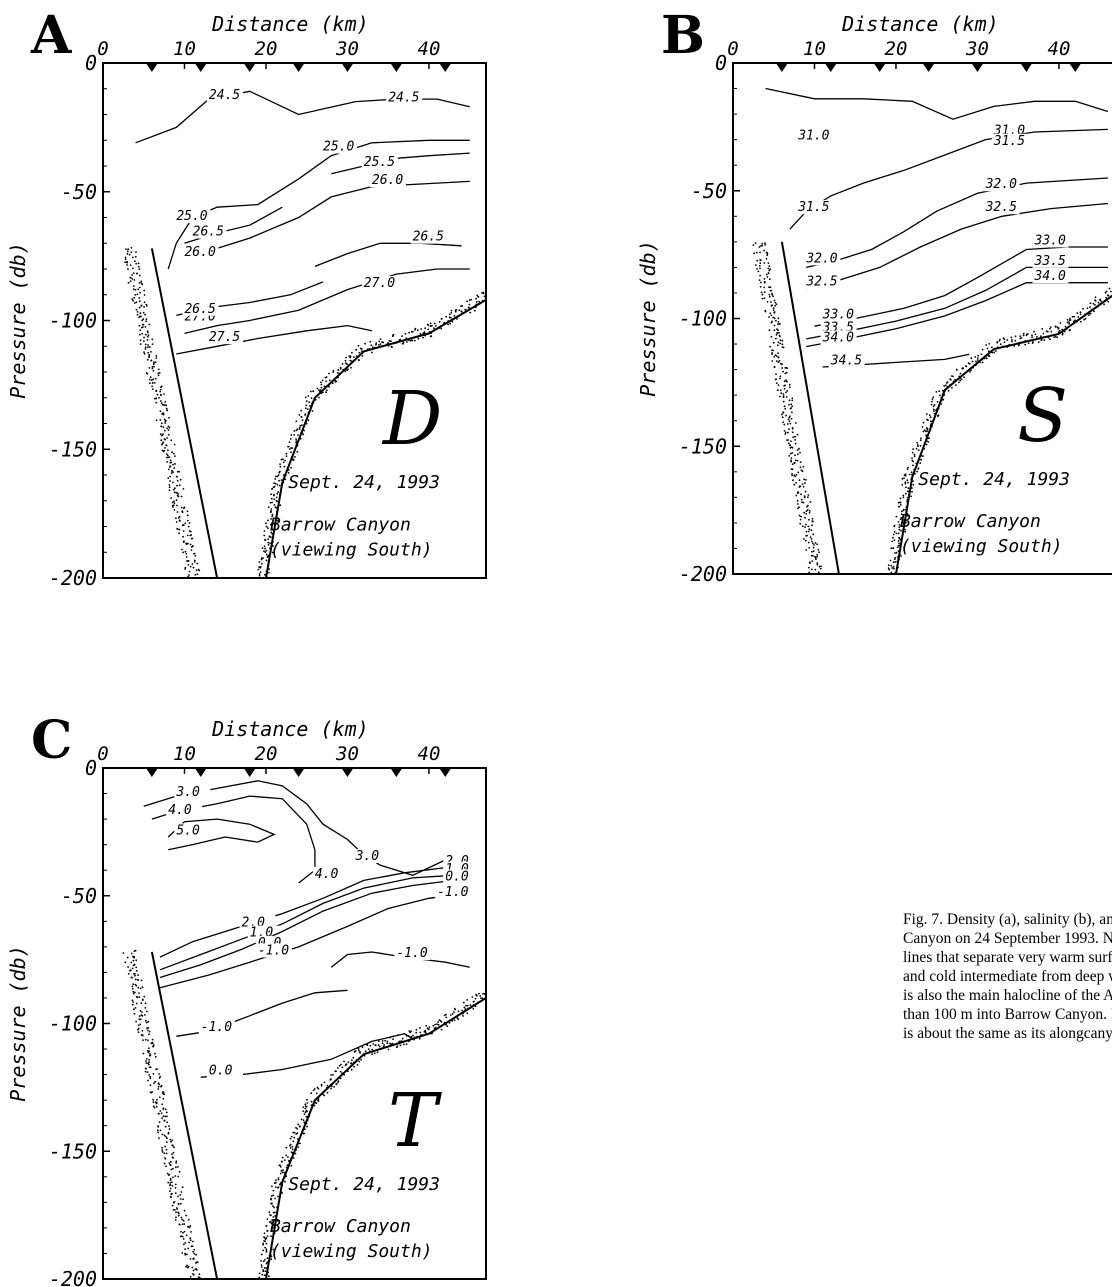 The width and height of the screenshot is (1112, 1287). What do you see at coordinates (91, 768) in the screenshot?
I see `y-tick-label: 0` at bounding box center [91, 768].